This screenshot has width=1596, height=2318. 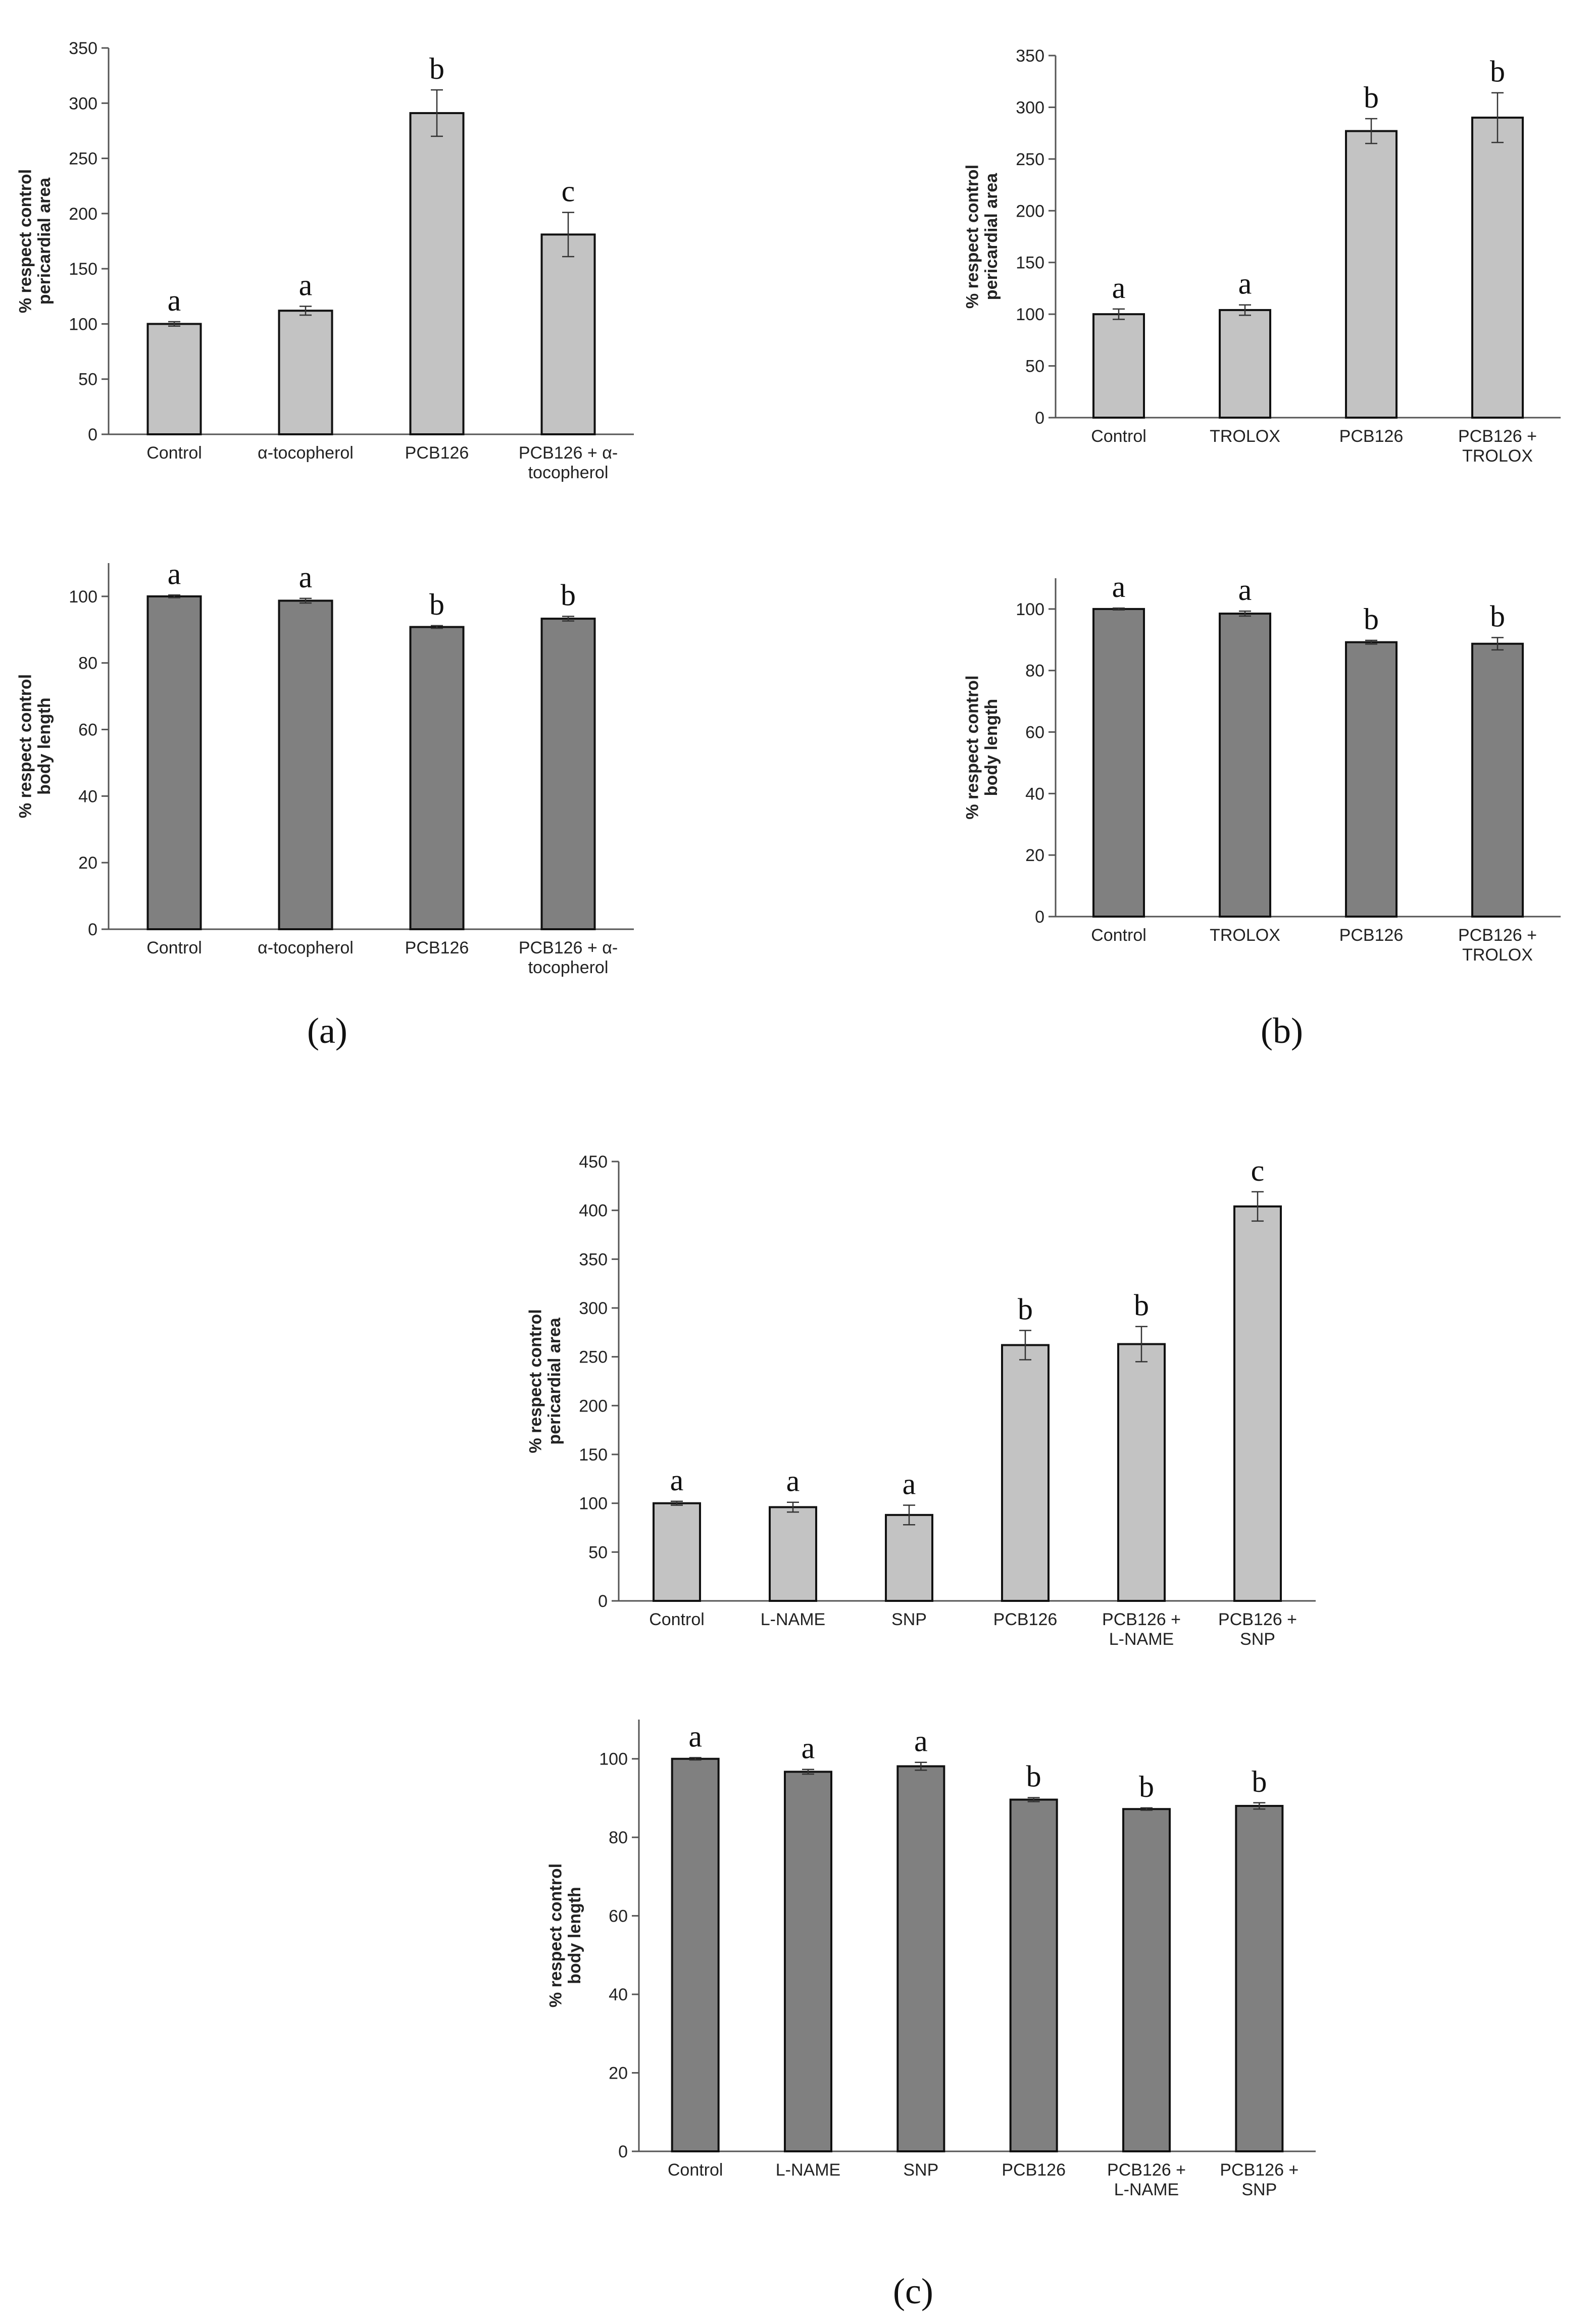 What do you see at coordinates (593, 1406) in the screenshot?
I see `y-tick-label: 200` at bounding box center [593, 1406].